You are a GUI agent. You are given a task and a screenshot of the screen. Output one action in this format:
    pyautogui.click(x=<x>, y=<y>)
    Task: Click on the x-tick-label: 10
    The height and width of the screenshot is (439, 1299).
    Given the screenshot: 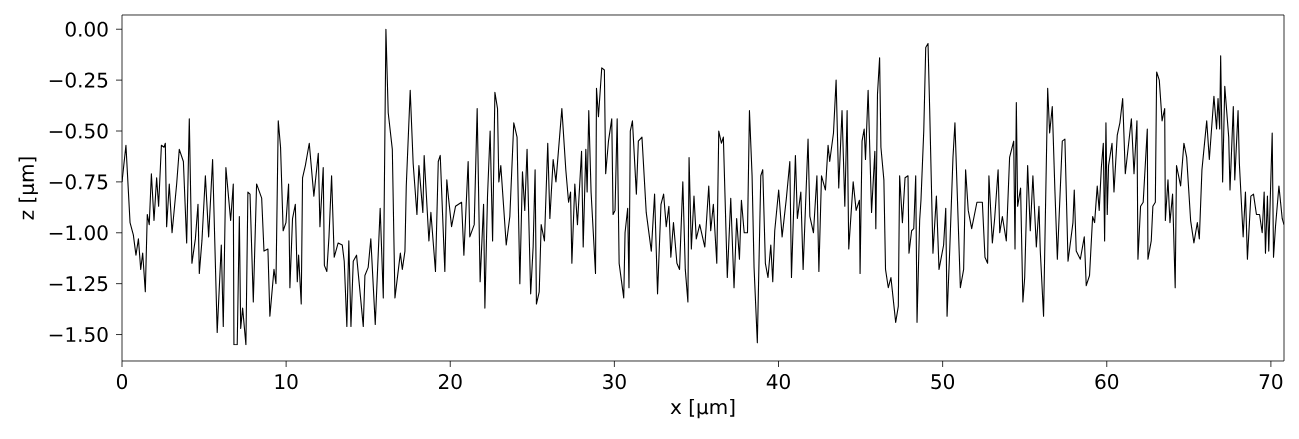 What is the action you would take?
    pyautogui.click(x=286, y=382)
    